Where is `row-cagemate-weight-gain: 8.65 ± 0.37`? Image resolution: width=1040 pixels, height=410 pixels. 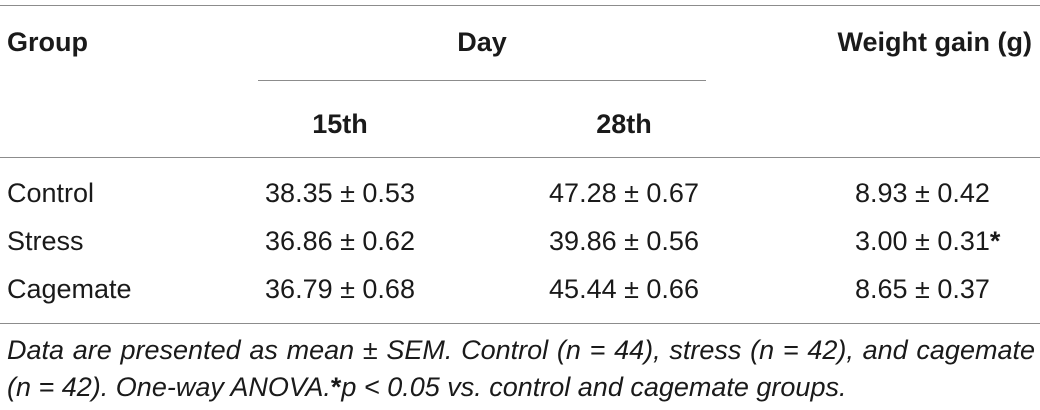
row-cagemate-weight-gain: 8.65 ± 0.37 is located at coordinates (930, 289).